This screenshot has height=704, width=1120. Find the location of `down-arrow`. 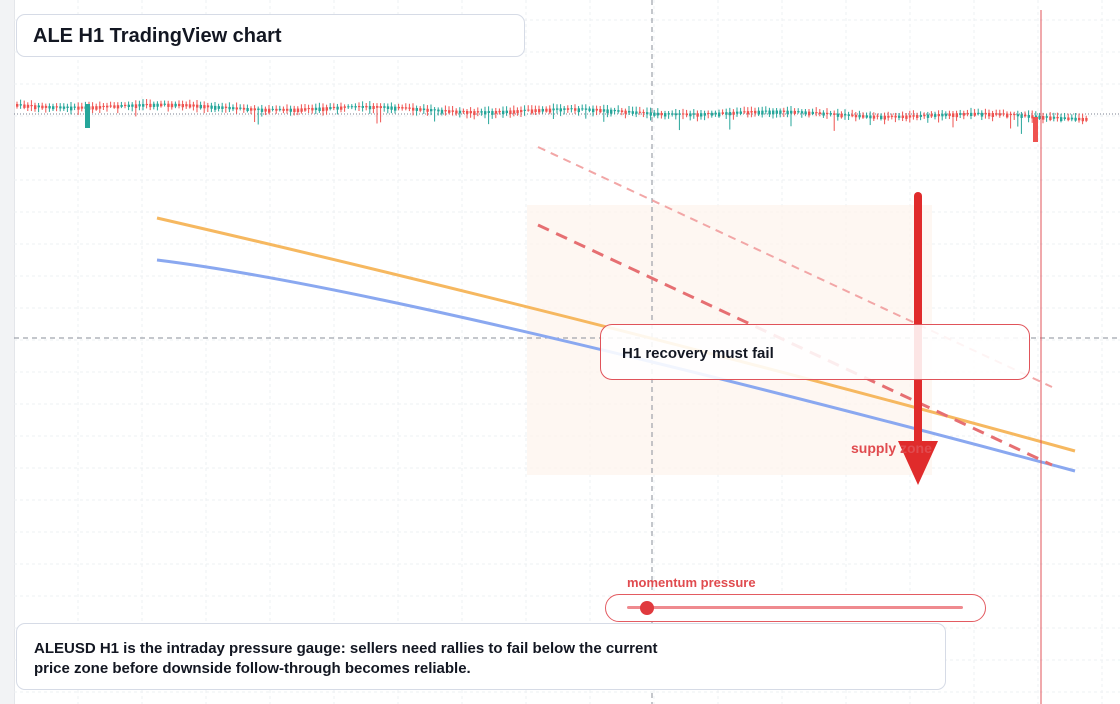

down-arrow is located at coordinates (918, 338).